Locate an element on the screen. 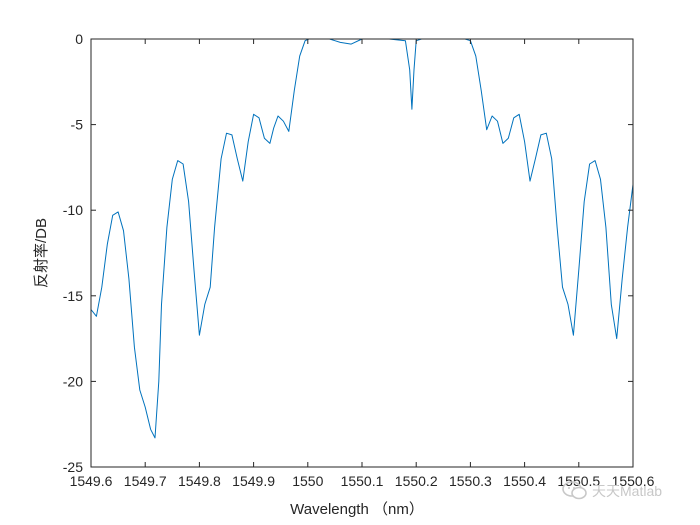  x-tick-label: 1550.4 is located at coordinates (524, 481).